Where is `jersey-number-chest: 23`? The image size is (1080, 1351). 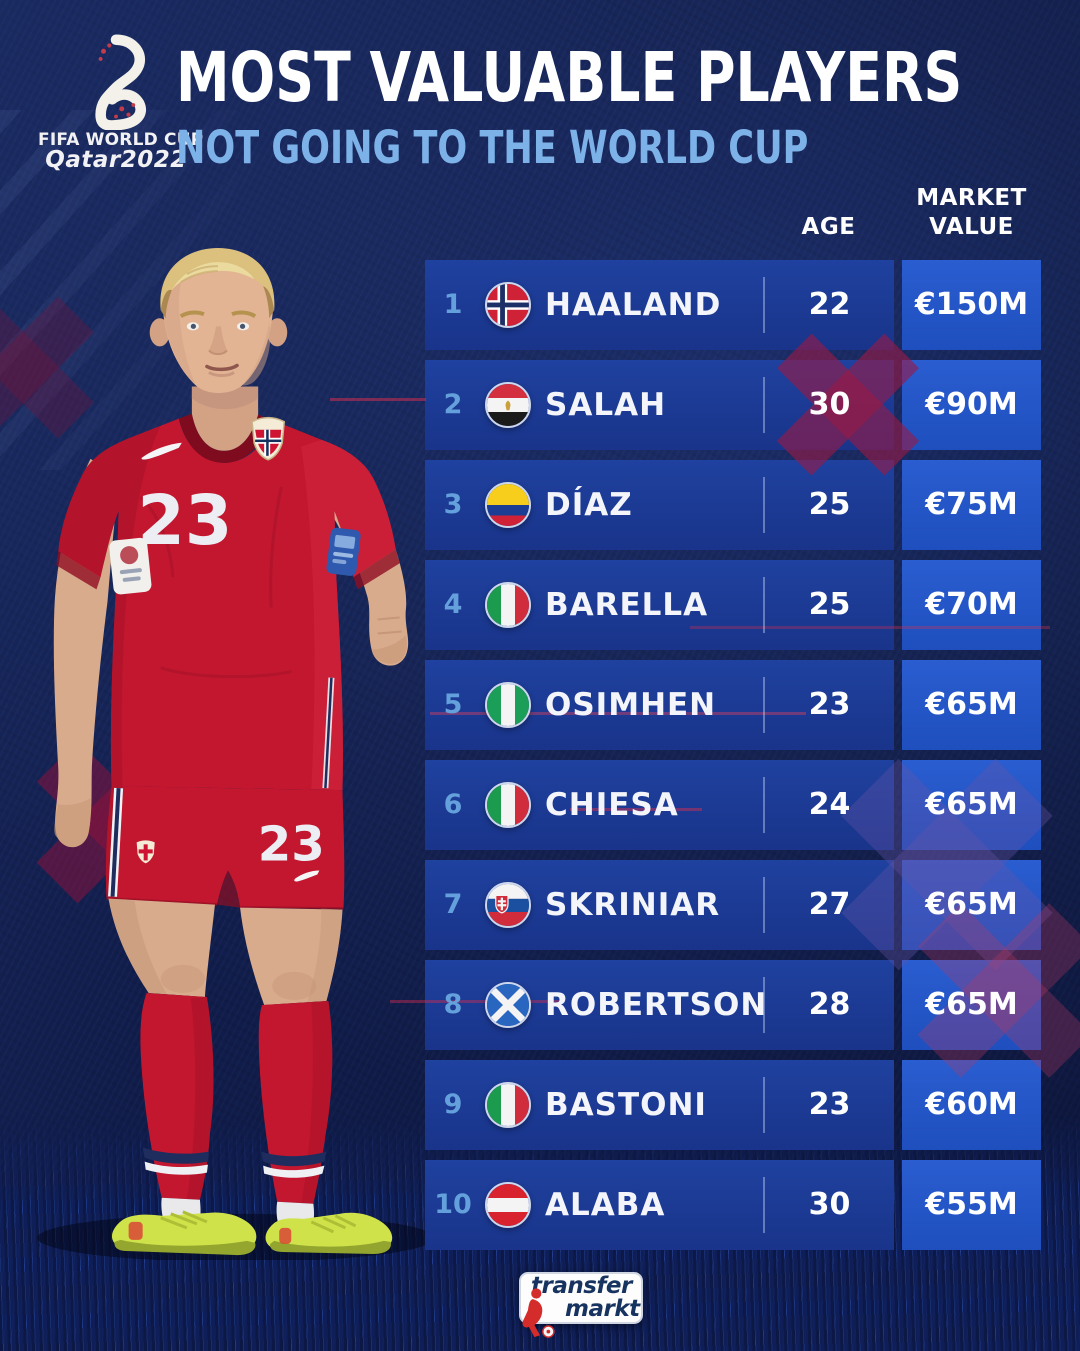 jersey-number-chest: 23 is located at coordinates (184, 521).